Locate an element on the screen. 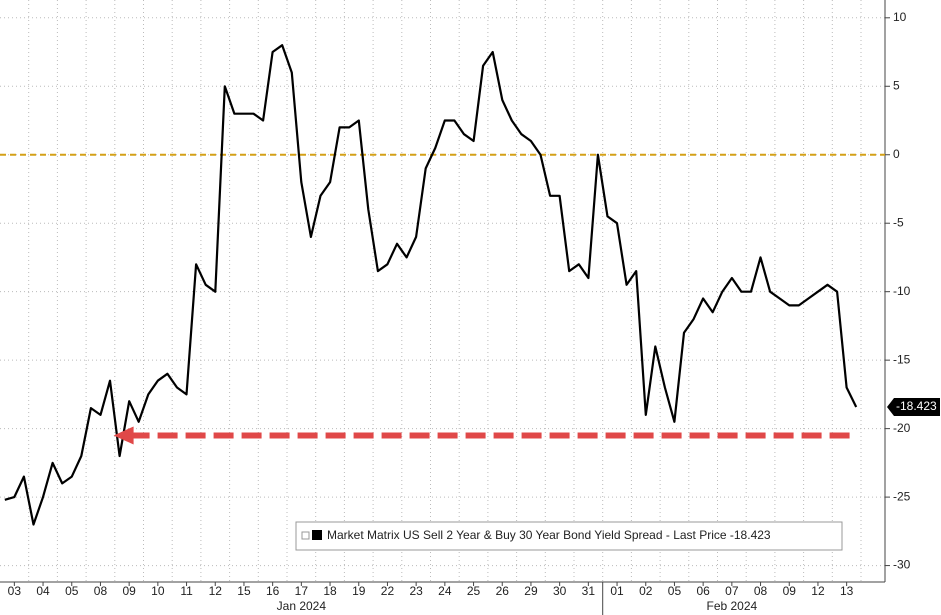  y-tick-label: 0 is located at coordinates (896, 154).